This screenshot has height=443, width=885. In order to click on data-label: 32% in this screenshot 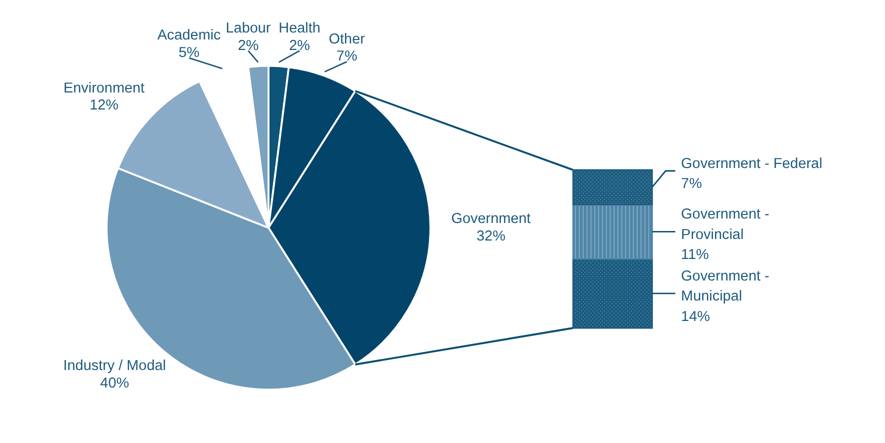, I will do `click(491, 236)`.